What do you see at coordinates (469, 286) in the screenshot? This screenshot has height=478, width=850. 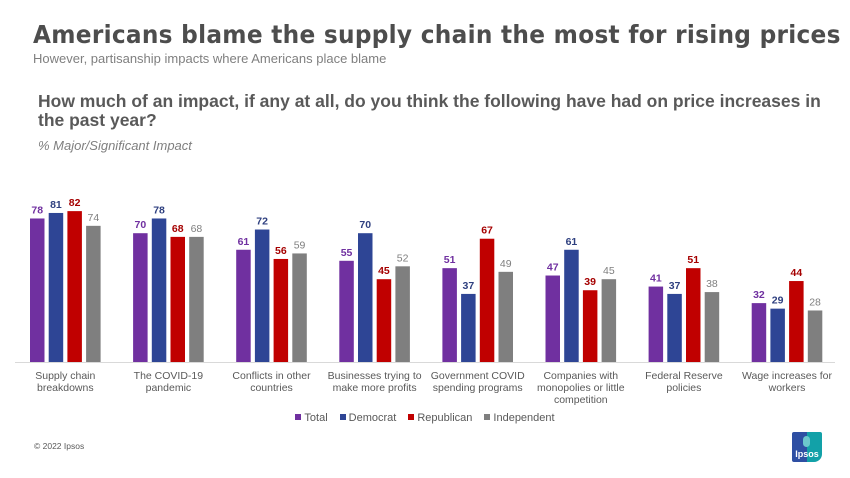 I see `value-label-democrat-5: 37` at bounding box center [469, 286].